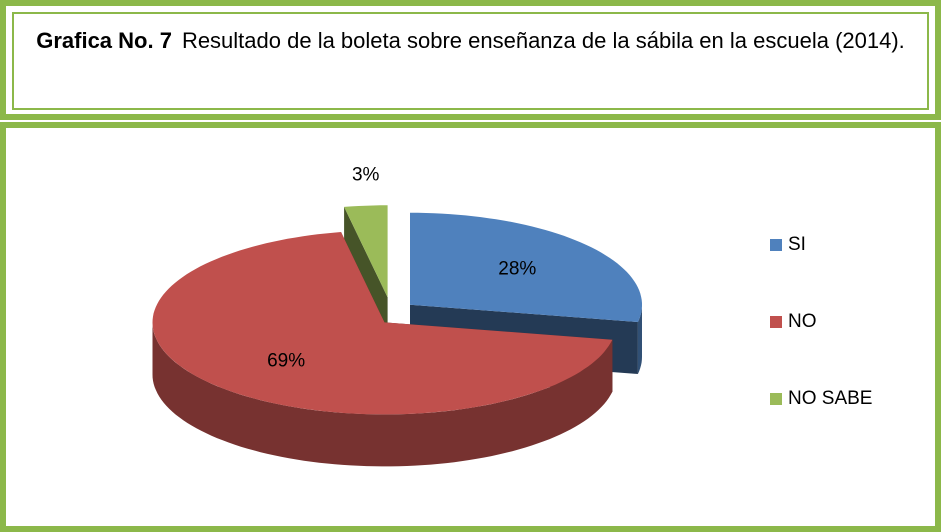 This screenshot has height=532, width=941. What do you see at coordinates (517, 269) in the screenshot?
I see `data-label: 28%` at bounding box center [517, 269].